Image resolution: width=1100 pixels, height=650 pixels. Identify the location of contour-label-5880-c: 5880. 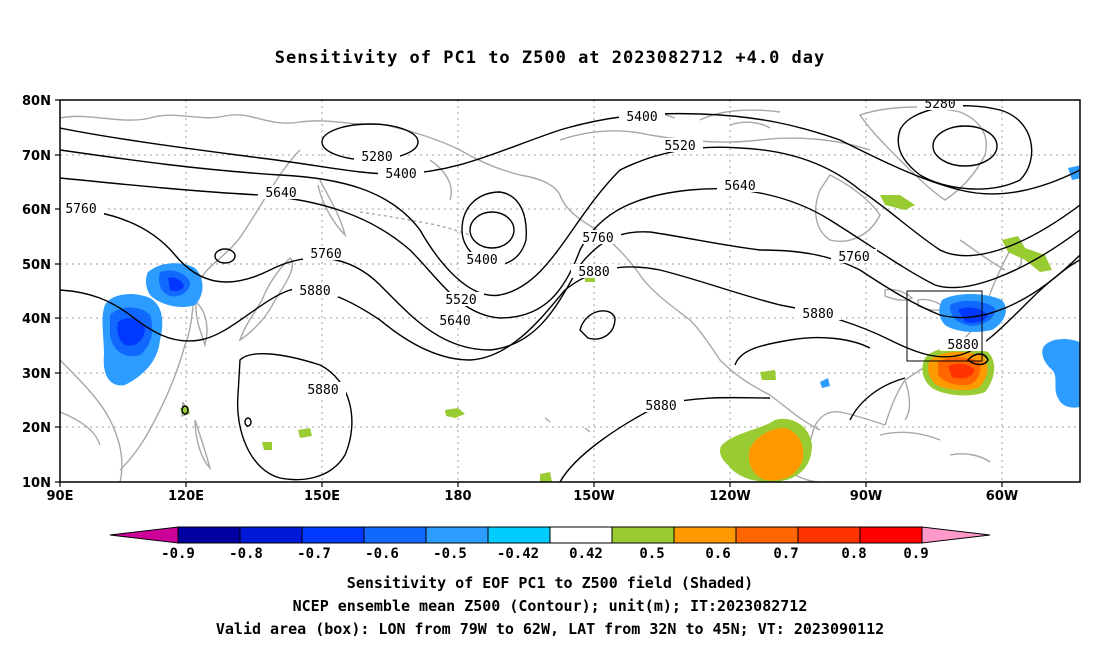
(817, 314).